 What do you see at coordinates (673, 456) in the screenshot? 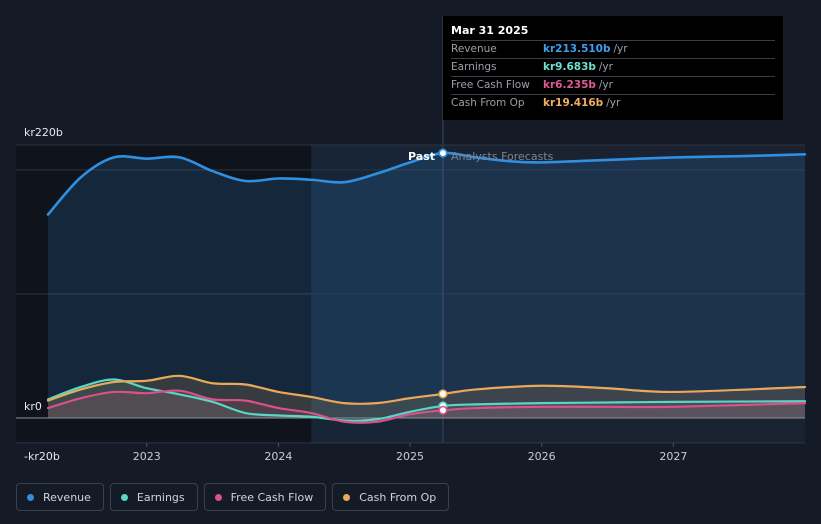
I see `x-tick-label: 2027` at bounding box center [673, 456].